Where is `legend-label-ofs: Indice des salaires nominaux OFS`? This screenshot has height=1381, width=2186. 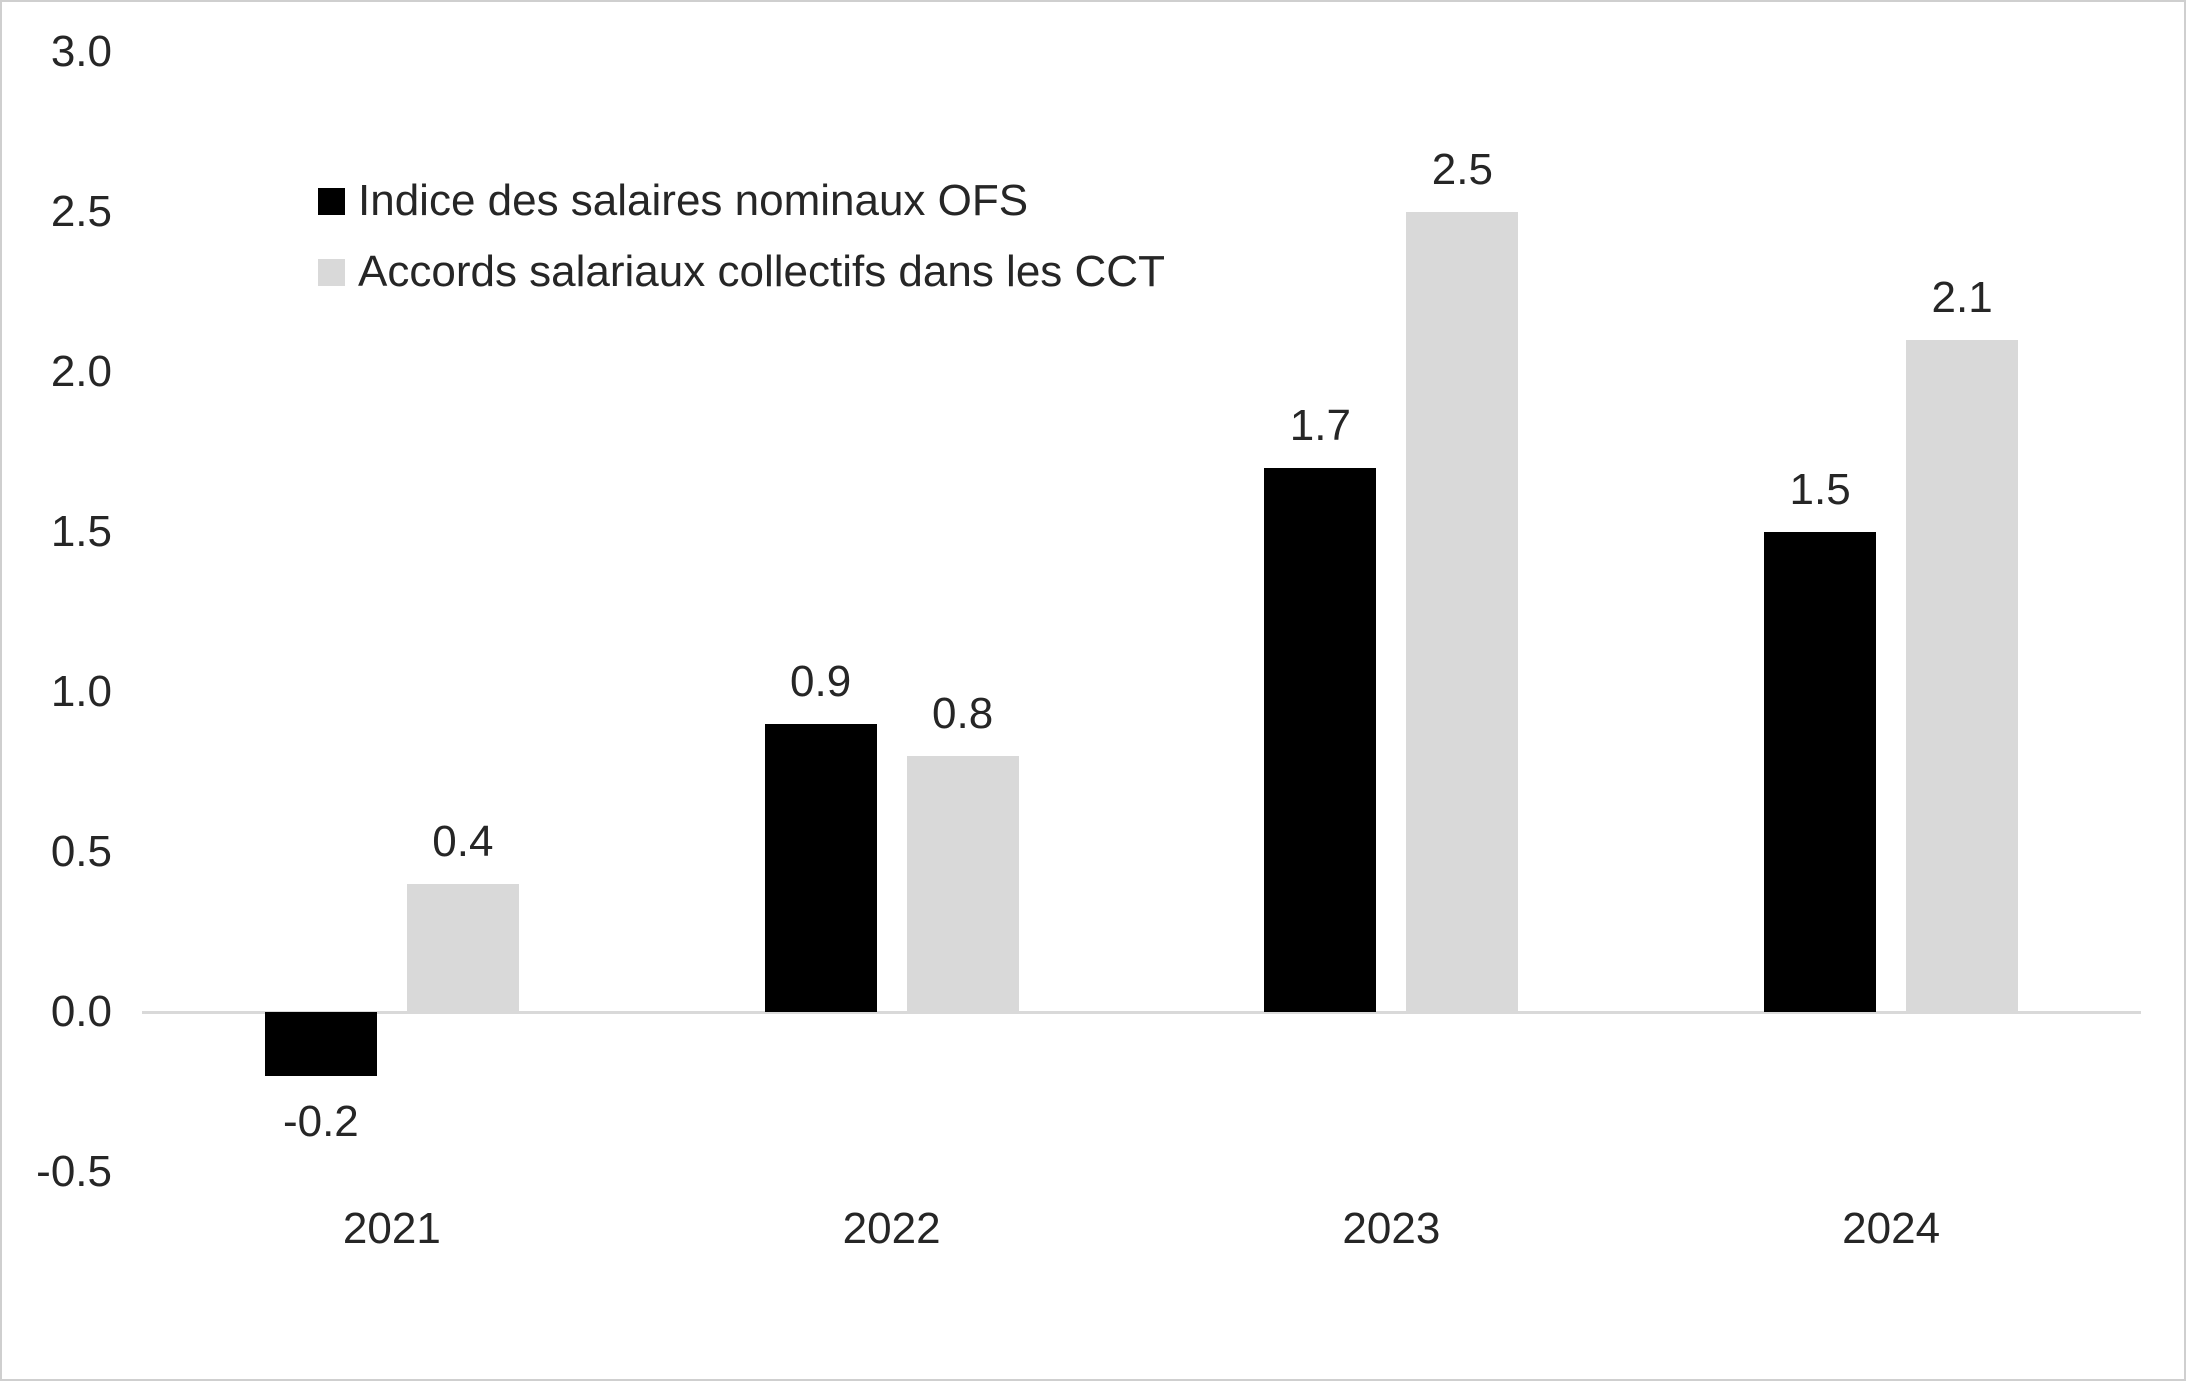 legend-label-ofs: Indice des salaires nominaux OFS is located at coordinates (693, 200).